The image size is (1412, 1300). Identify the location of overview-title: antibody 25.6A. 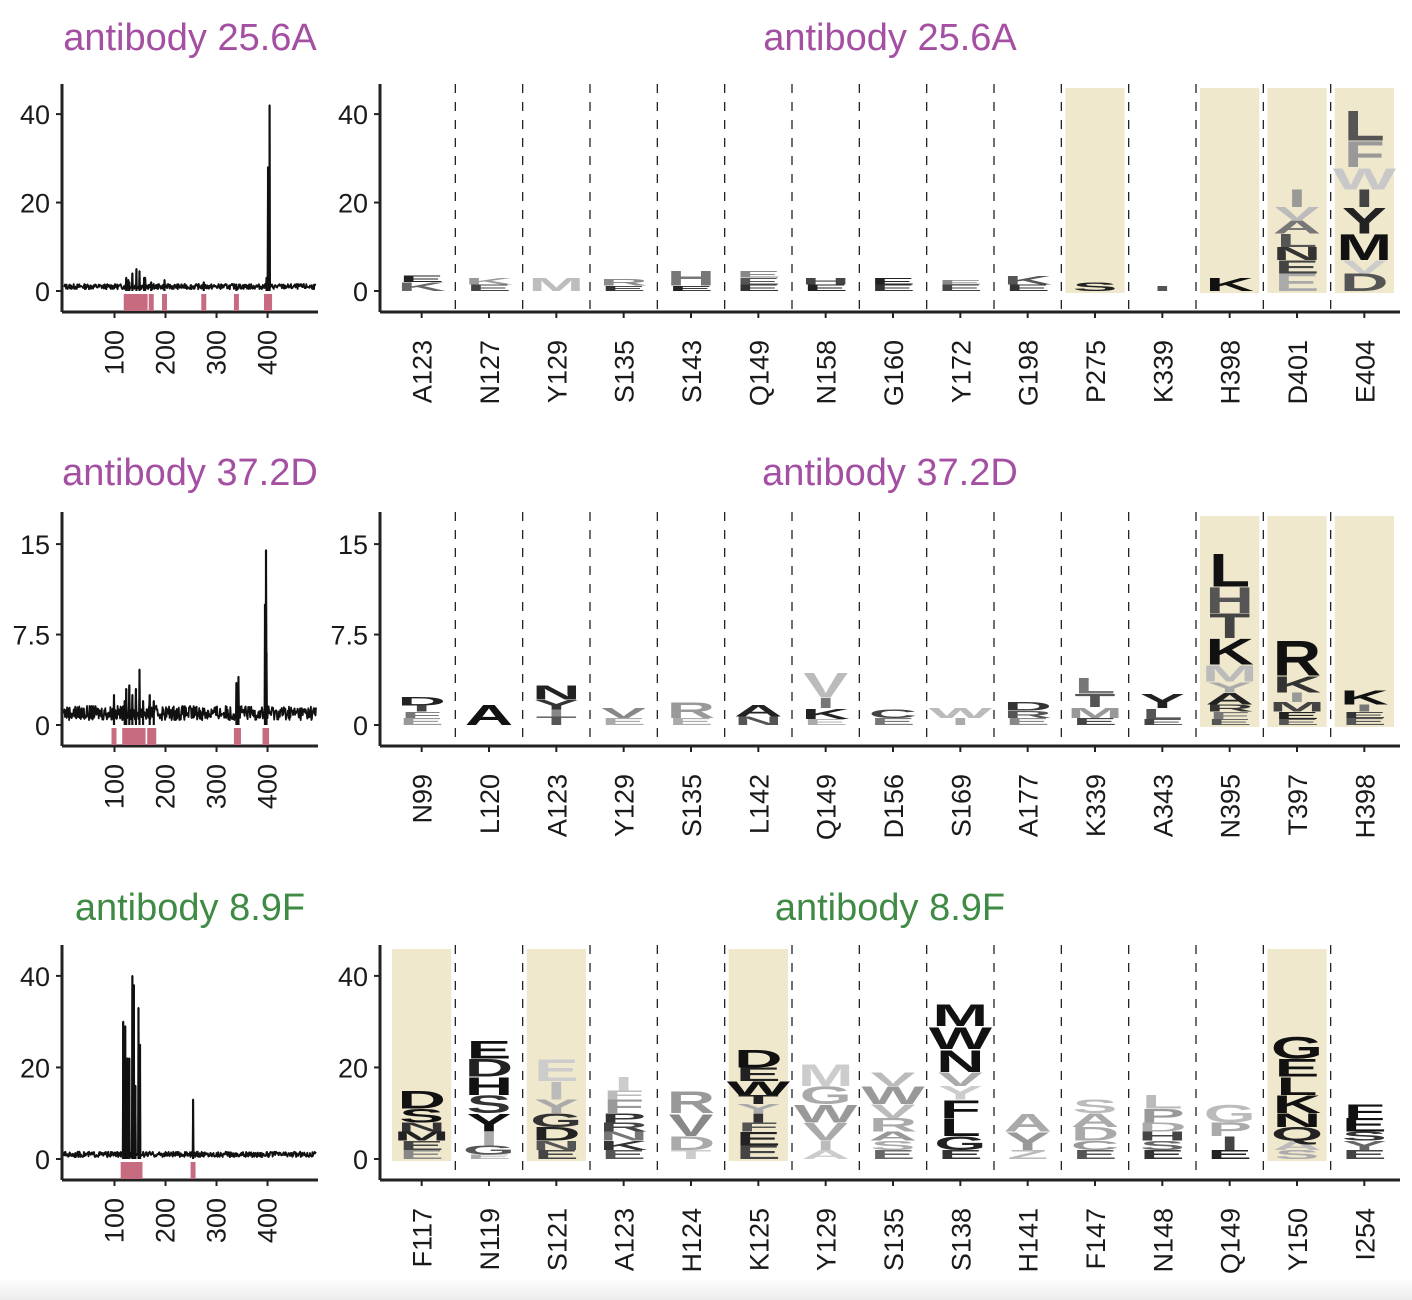
(190, 38).